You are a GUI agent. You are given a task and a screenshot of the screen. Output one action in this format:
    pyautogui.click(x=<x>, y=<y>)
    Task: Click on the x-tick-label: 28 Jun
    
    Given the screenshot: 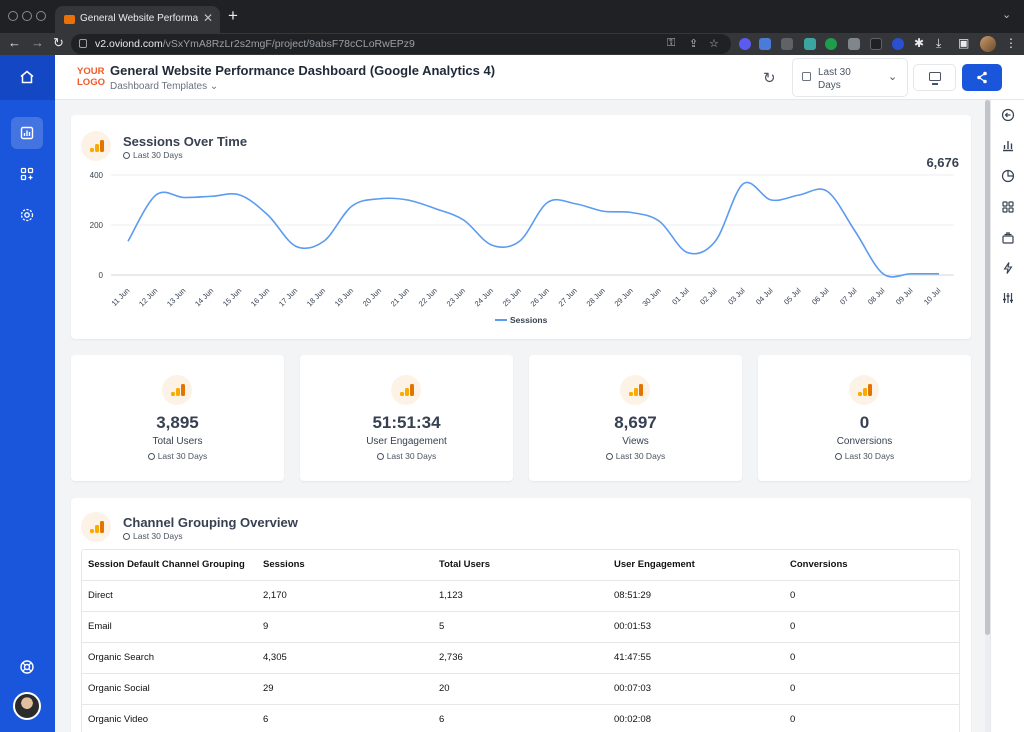 What is the action you would take?
    pyautogui.click(x=596, y=297)
    